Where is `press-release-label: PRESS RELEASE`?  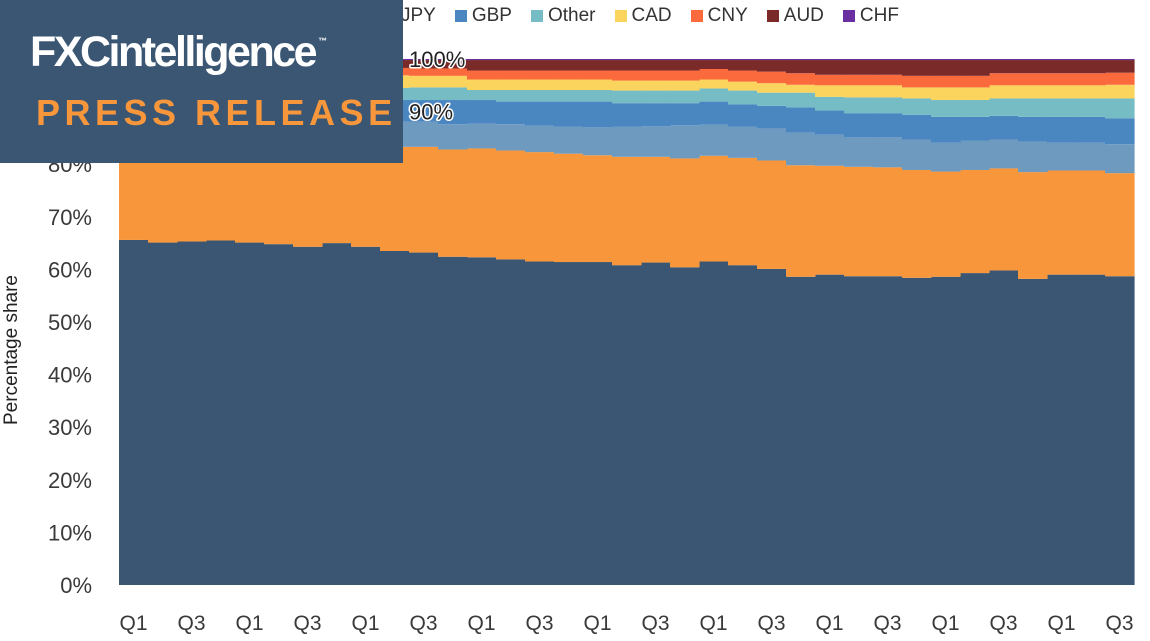
press-release-label: PRESS RELEASE is located at coordinates (216, 112).